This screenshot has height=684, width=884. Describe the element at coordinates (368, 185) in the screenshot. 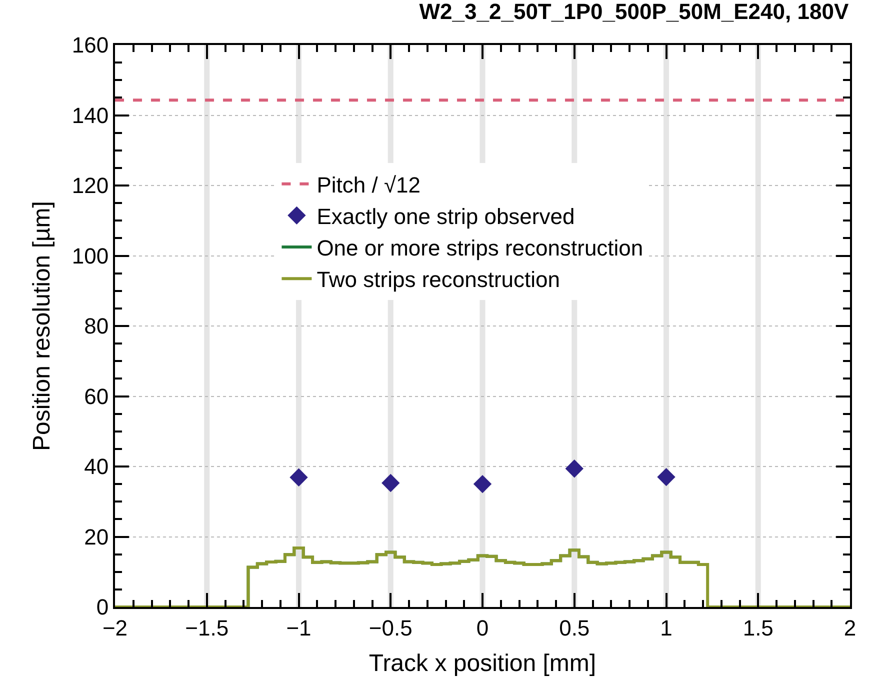

I see `legend-label: Pitch / √12` at that location.